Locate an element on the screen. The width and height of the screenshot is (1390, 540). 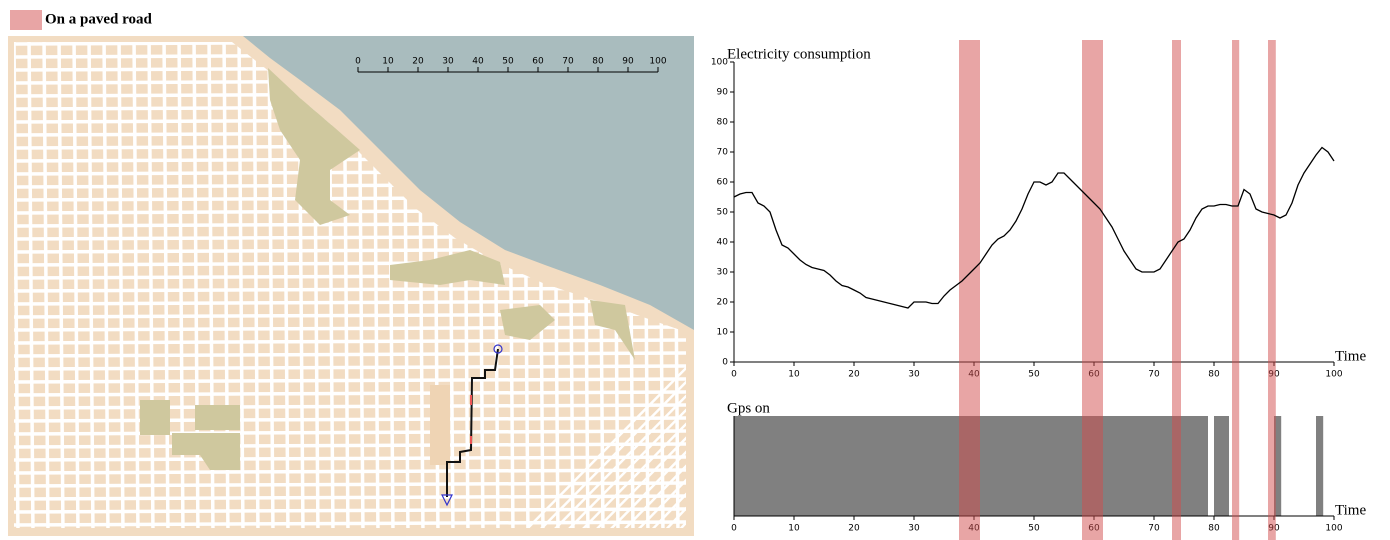
y-tick-label: 50 is located at coordinates (723, 213).